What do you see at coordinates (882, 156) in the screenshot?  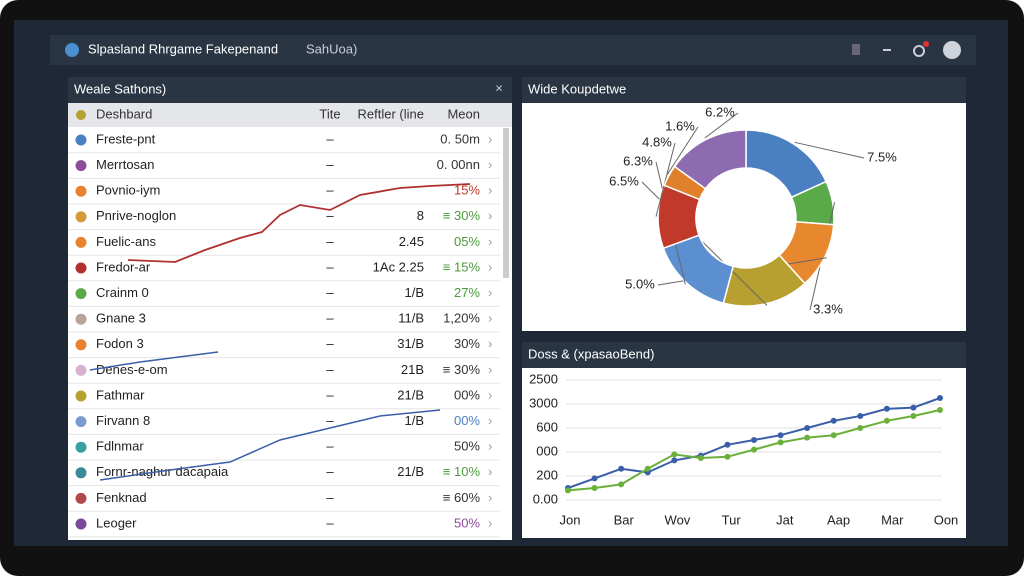 I see `pie-label: 7.5%` at bounding box center [882, 156].